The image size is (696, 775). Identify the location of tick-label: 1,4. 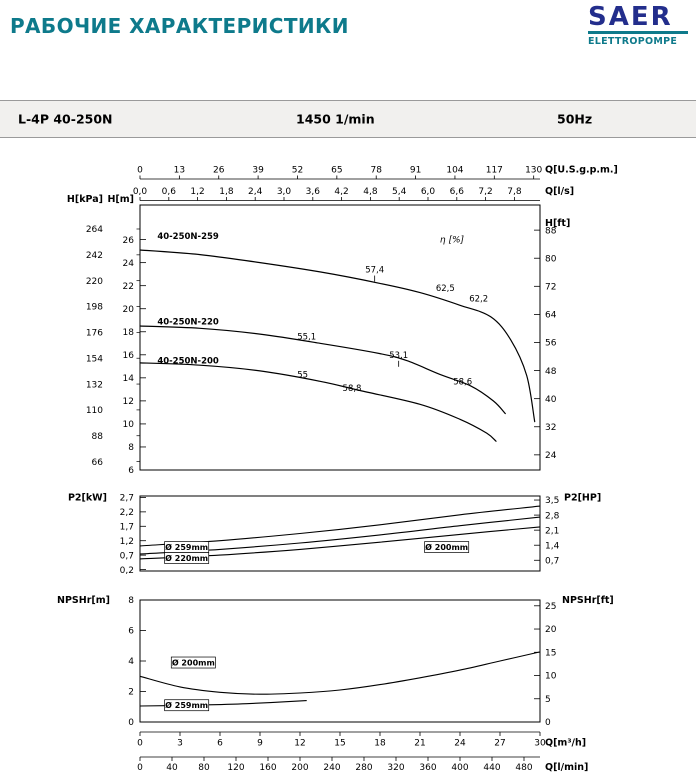
(552, 546).